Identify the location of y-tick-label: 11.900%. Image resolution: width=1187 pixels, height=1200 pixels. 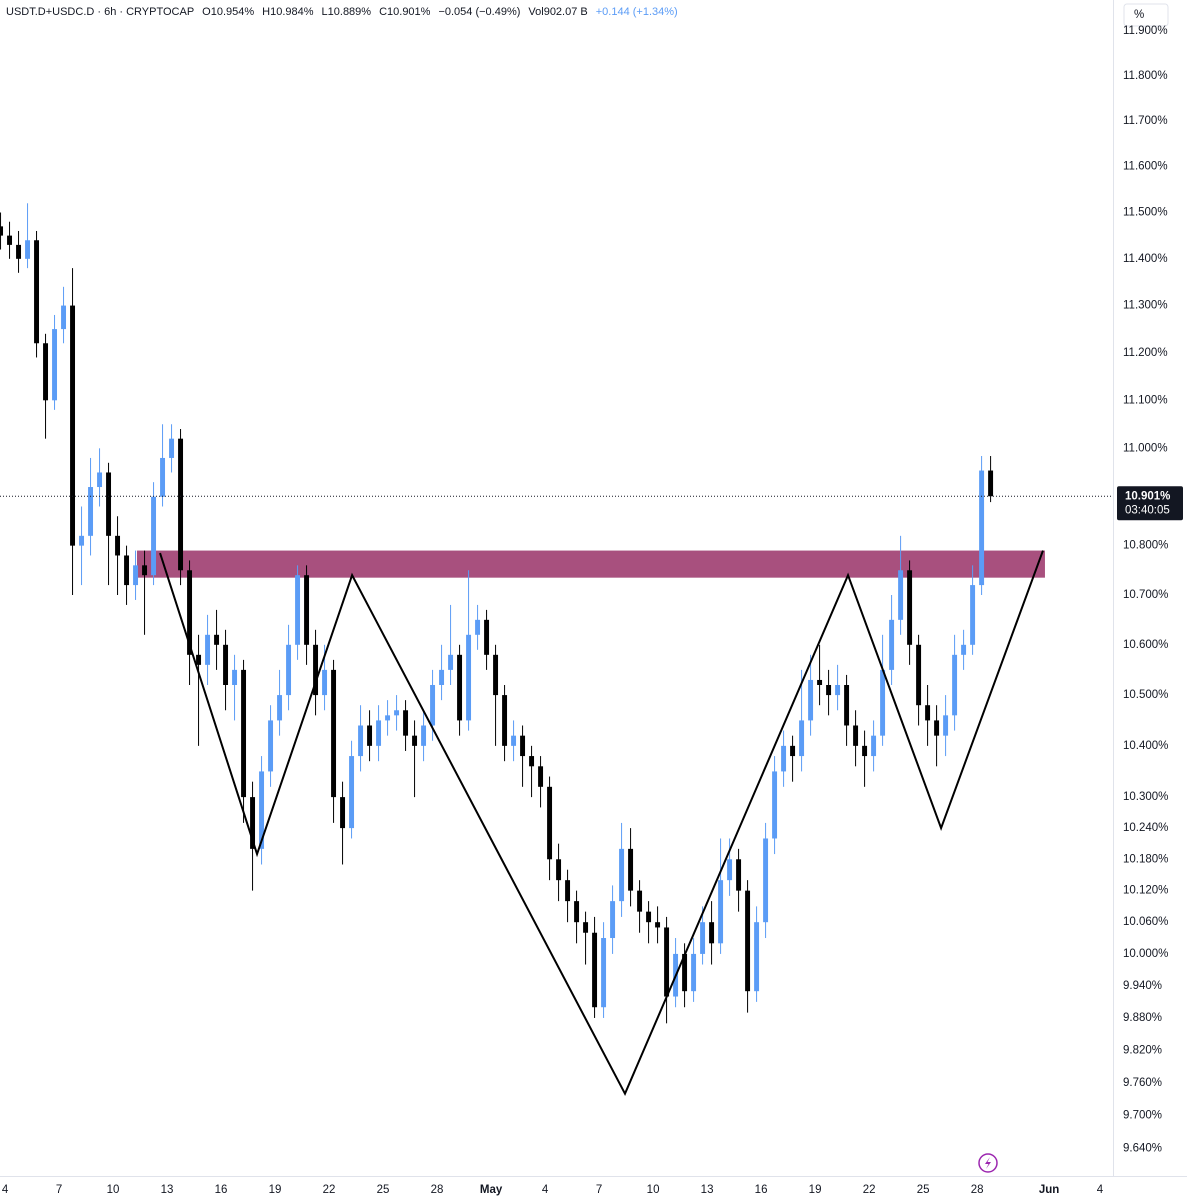
(1145, 31).